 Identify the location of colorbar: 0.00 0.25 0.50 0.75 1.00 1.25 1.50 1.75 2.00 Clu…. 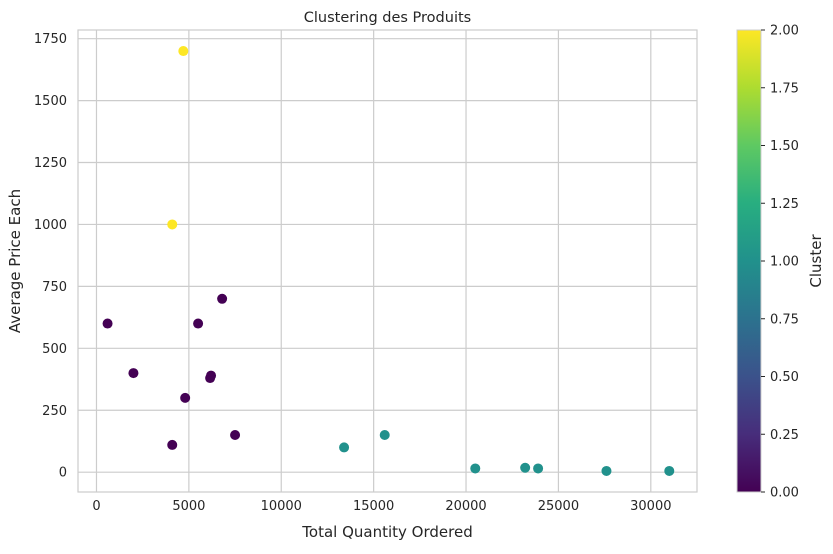
(780, 262).